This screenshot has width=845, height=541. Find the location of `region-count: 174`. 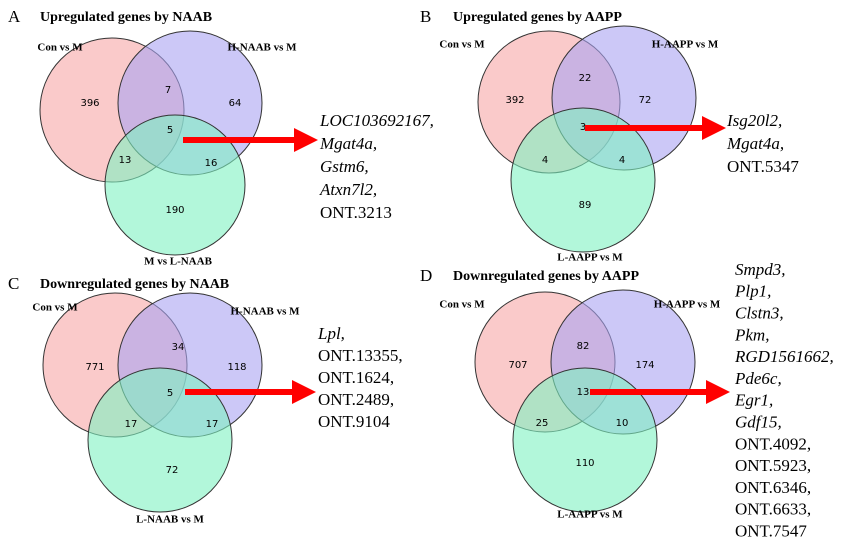

region-count: 174 is located at coordinates (644, 365).